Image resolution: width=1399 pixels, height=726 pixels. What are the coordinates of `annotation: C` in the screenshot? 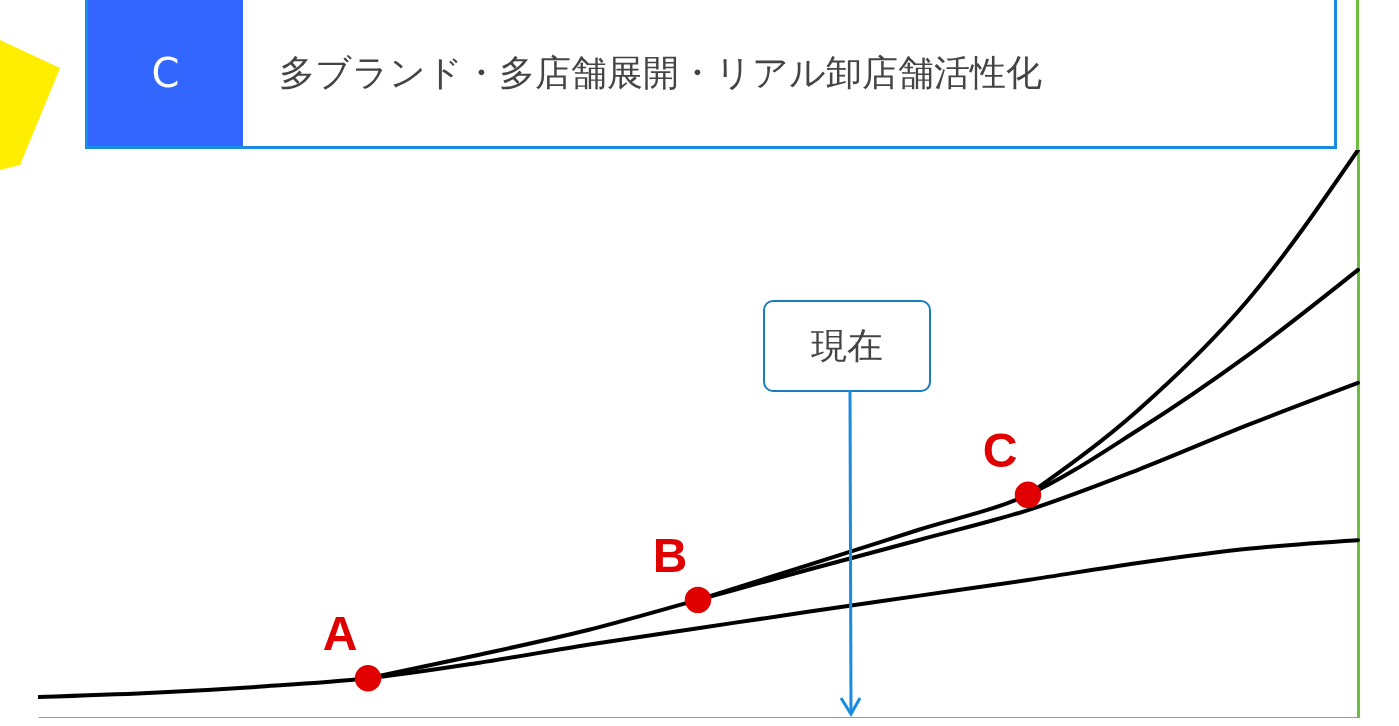 It's located at (1000, 450).